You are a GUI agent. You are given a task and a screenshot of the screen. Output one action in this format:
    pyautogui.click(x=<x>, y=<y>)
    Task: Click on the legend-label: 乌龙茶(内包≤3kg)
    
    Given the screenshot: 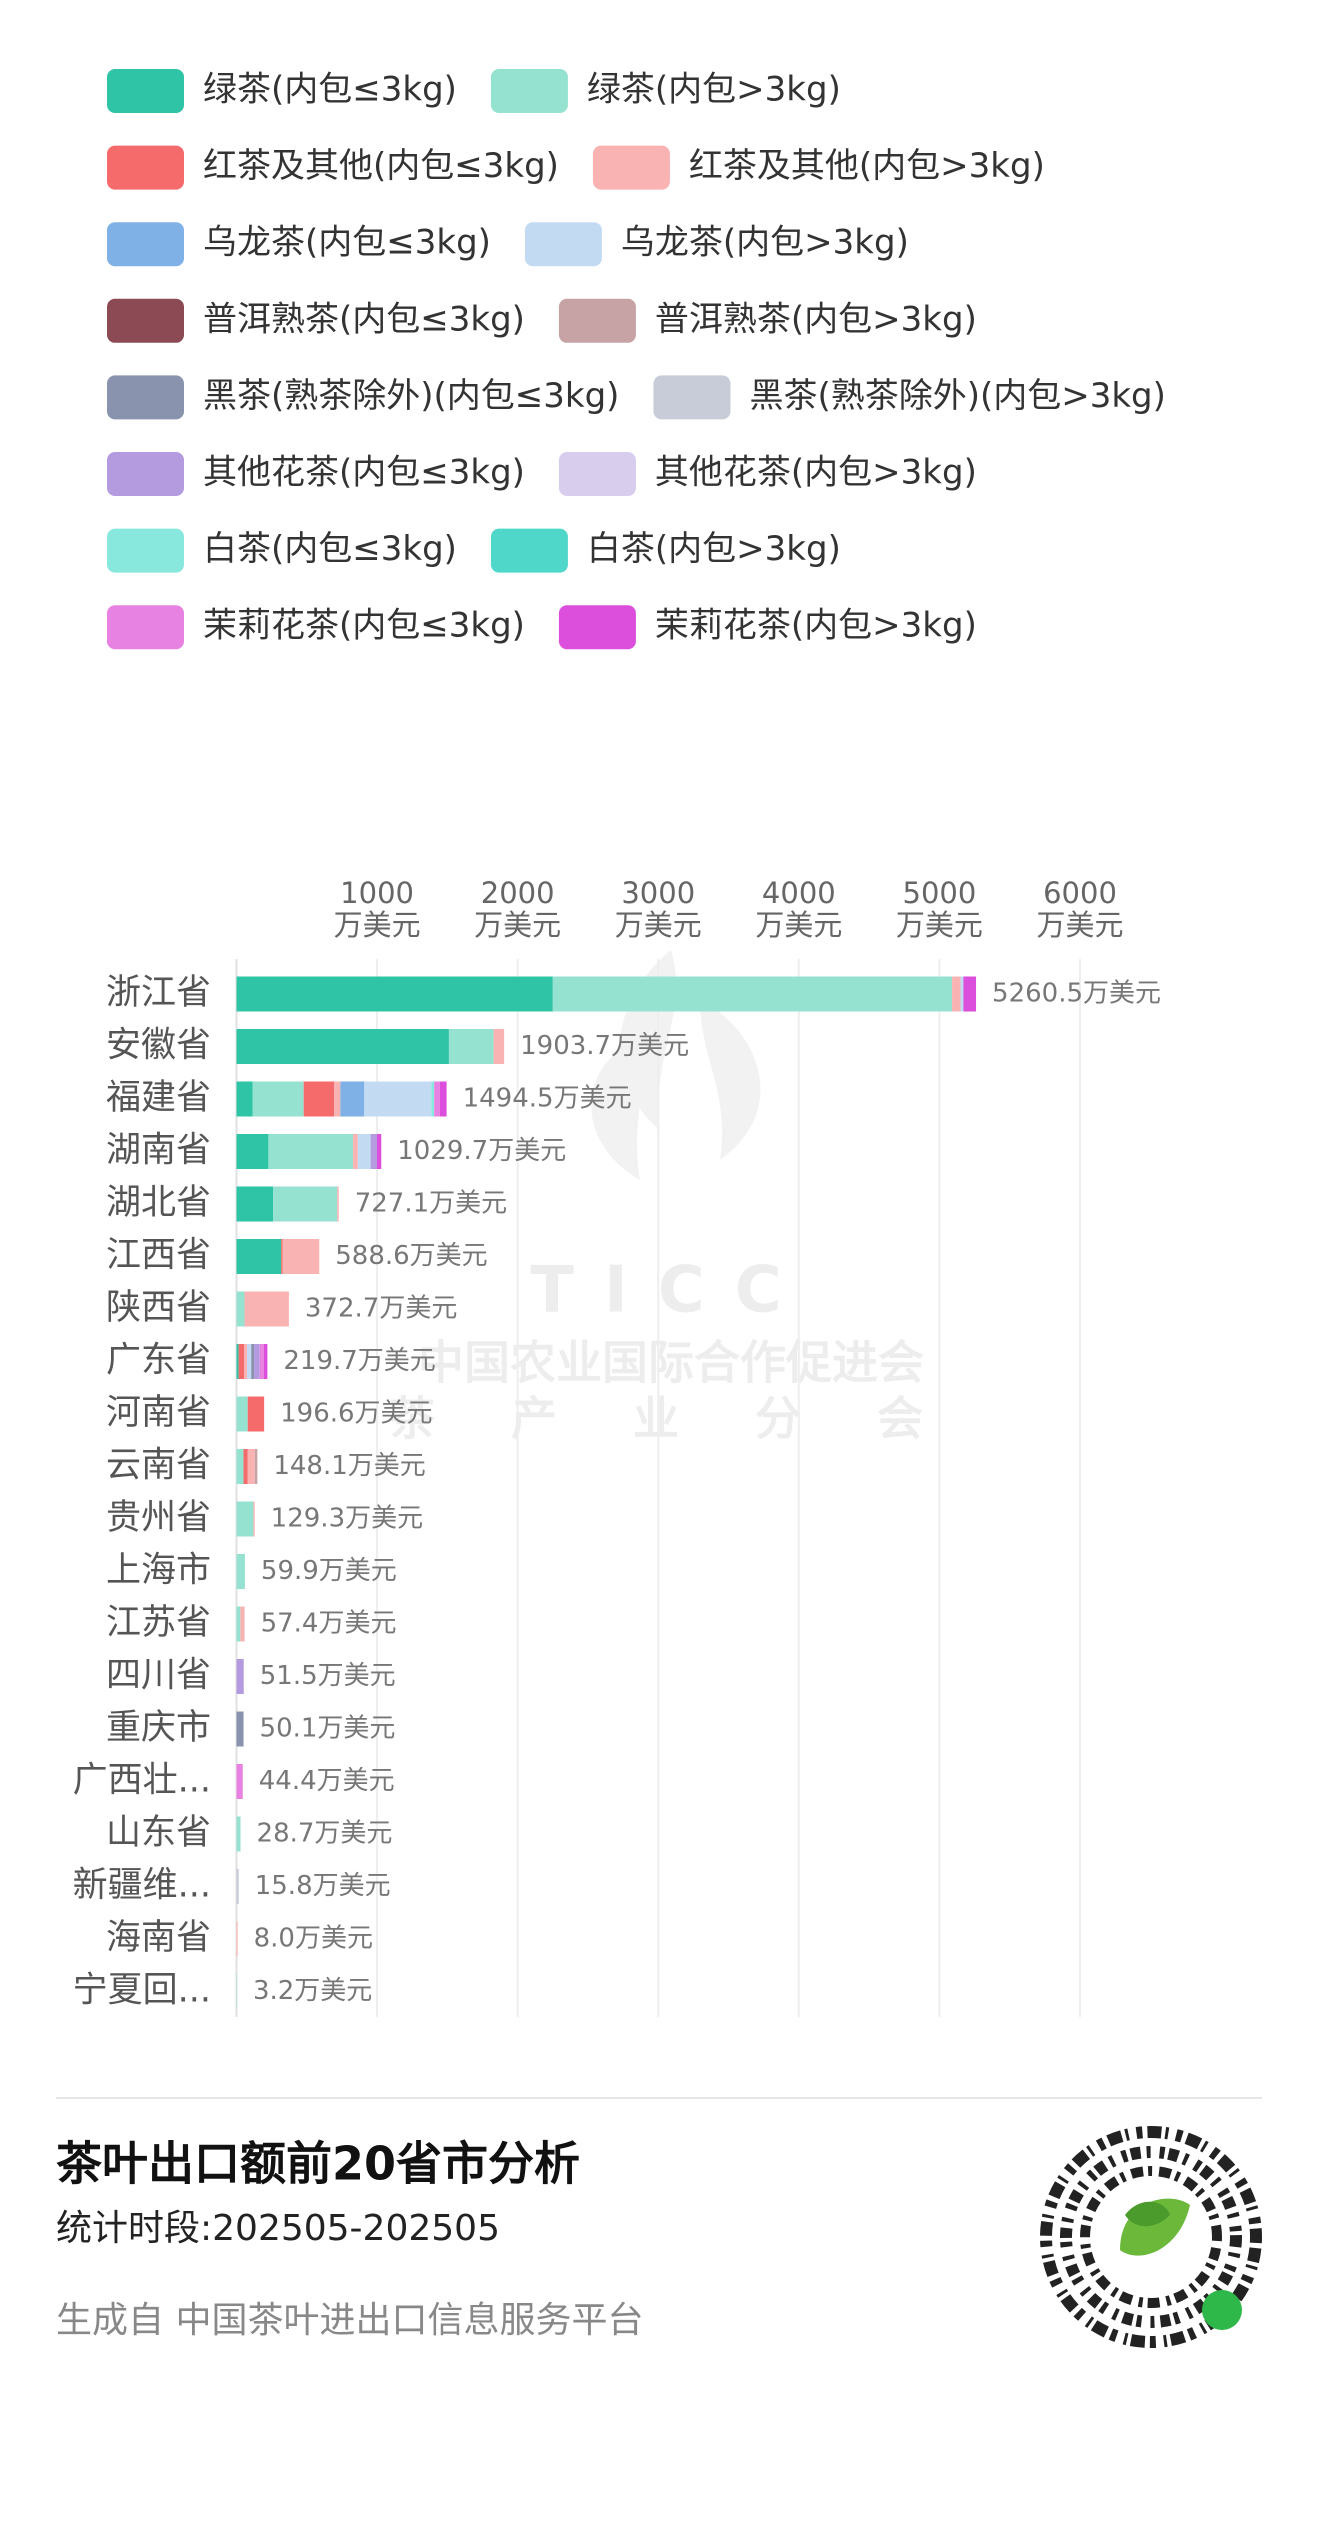 What is the action you would take?
    pyautogui.click(x=347, y=243)
    